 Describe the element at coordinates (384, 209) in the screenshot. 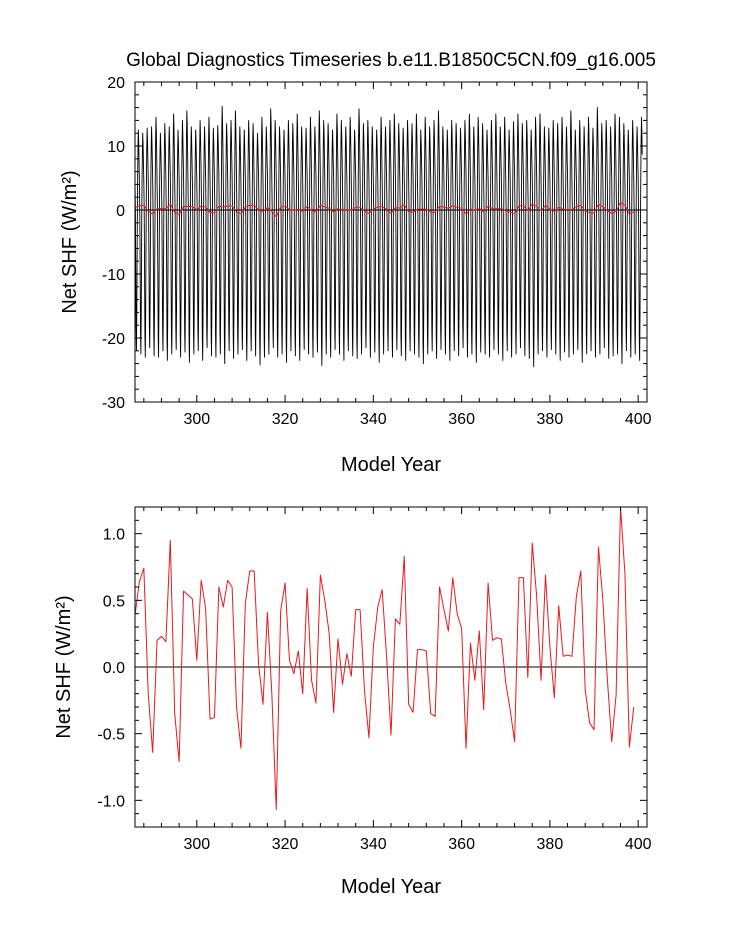

I see `monthly-series-annual-line` at that location.